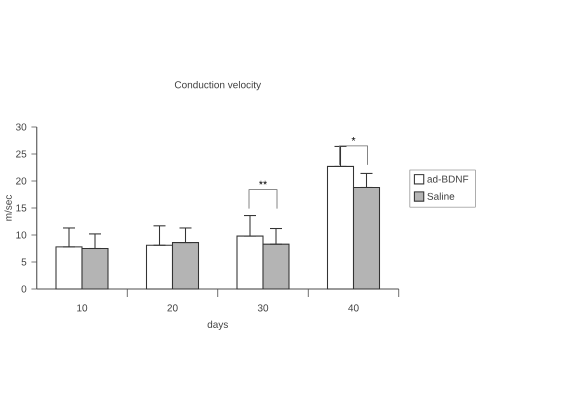  What do you see at coordinates (172, 308) in the screenshot?
I see `x-tick-label: 20` at bounding box center [172, 308].